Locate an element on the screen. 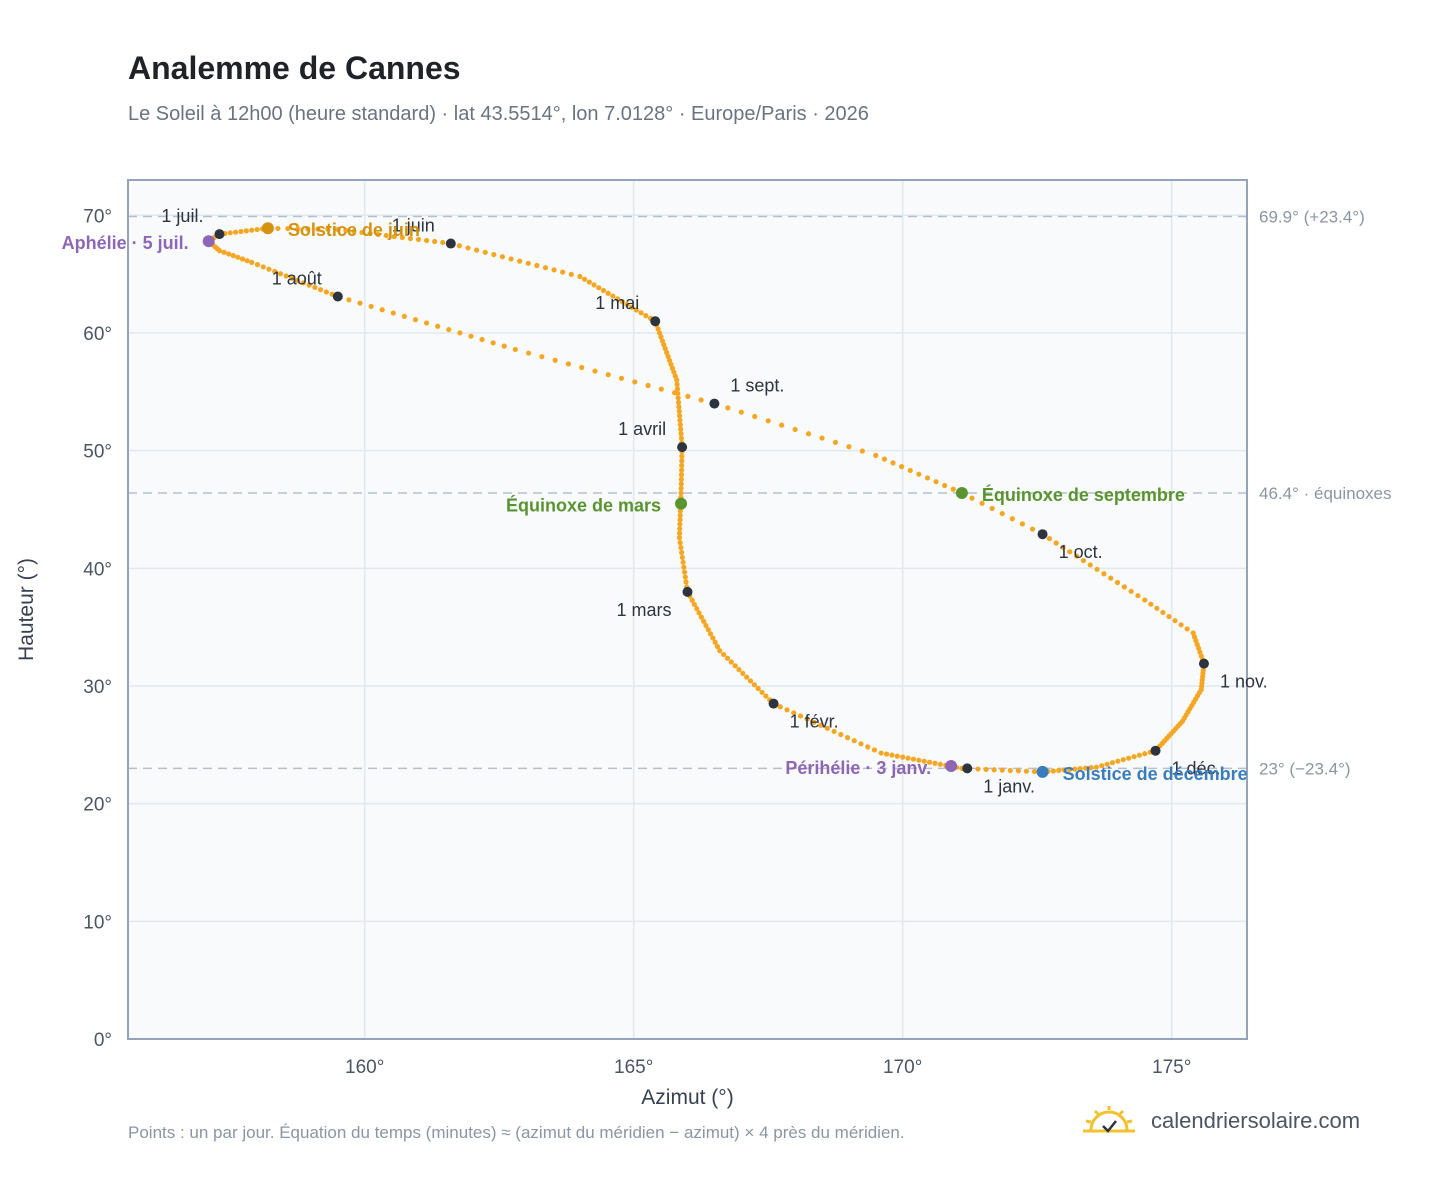 This screenshot has height=1188, width=1448. y-tick-label: 10° is located at coordinates (97, 922).